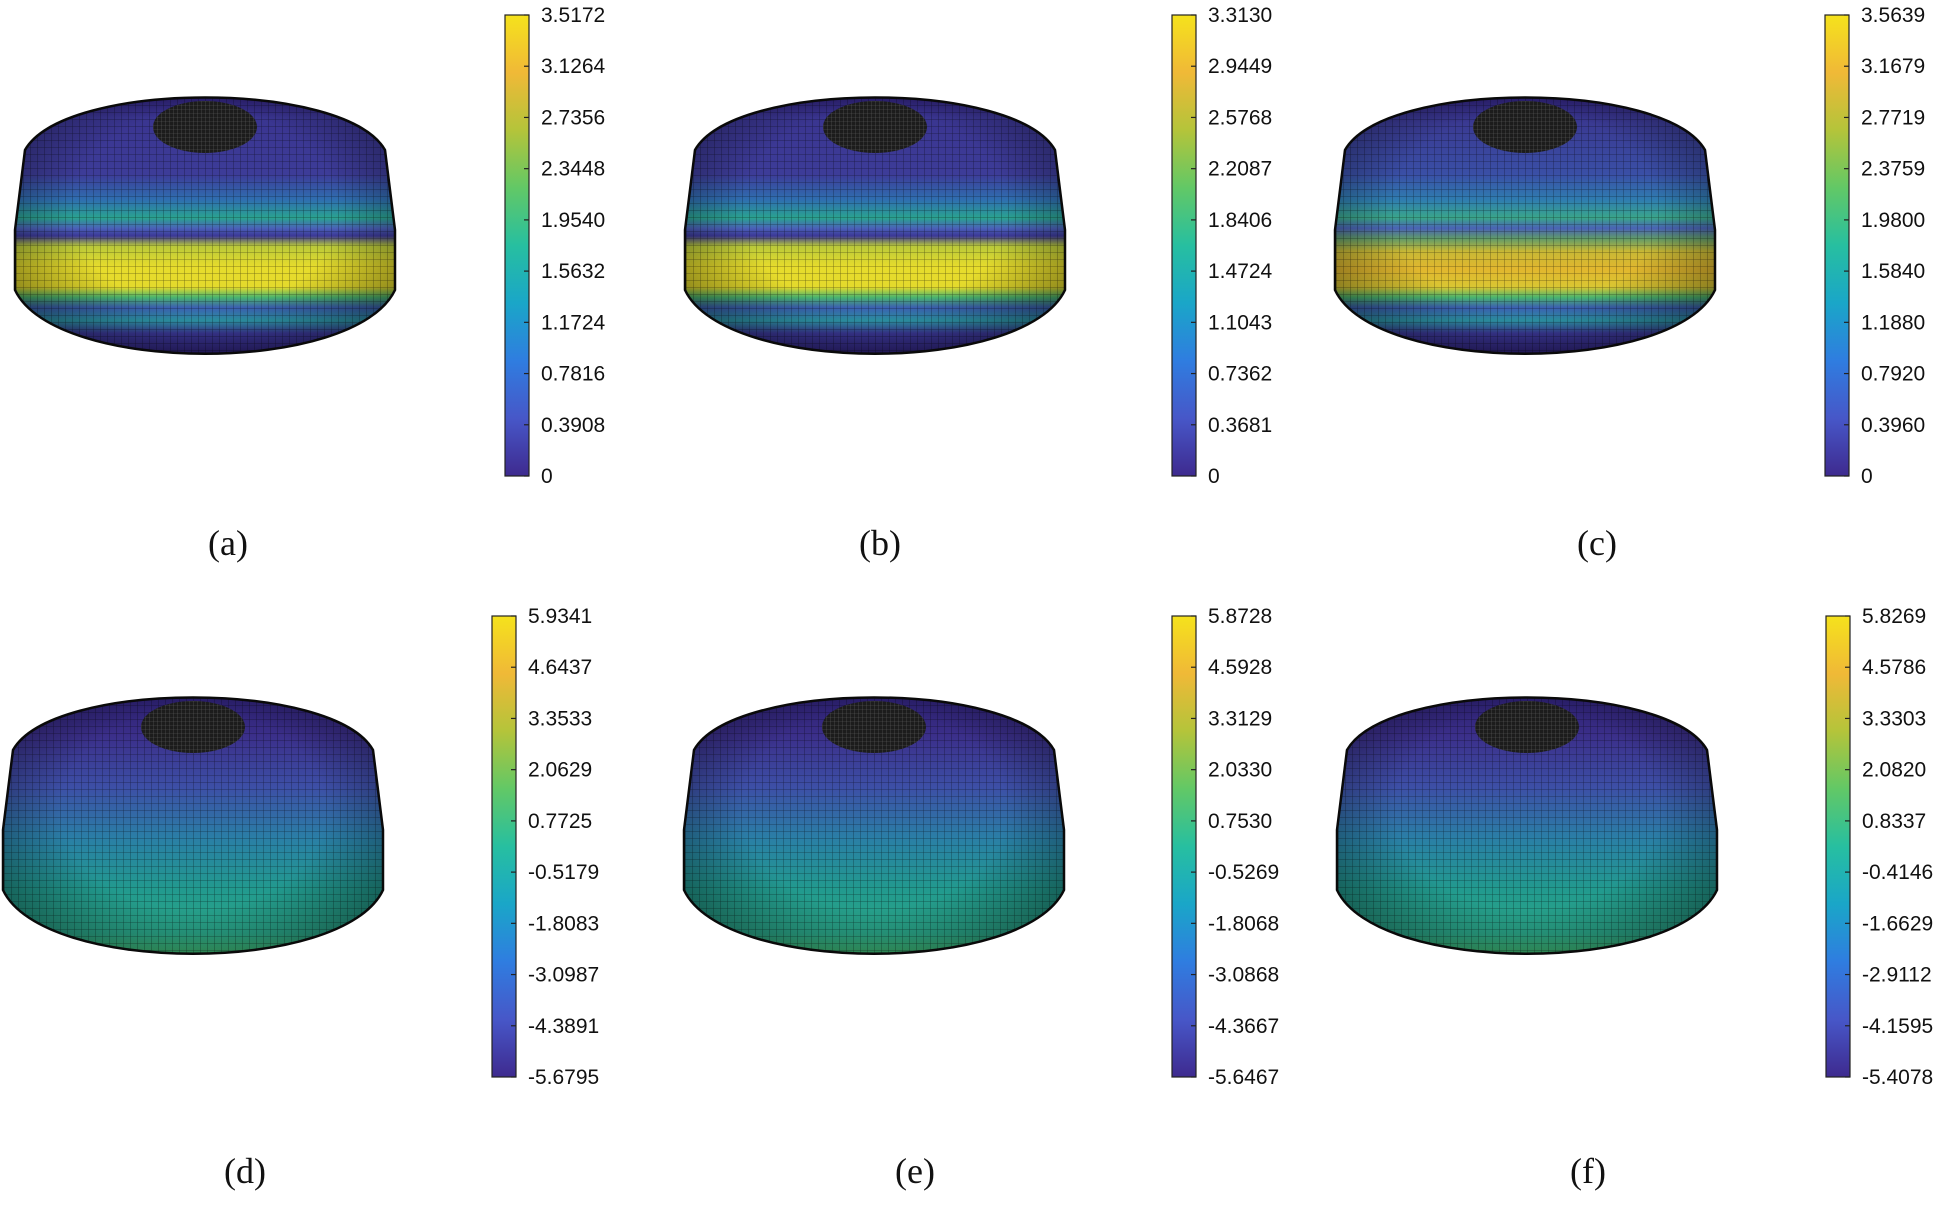 The width and height of the screenshot is (1940, 1208). What do you see at coordinates (563, 1026) in the screenshot?
I see `colorbar-tick-label: -4.3891` at bounding box center [563, 1026].